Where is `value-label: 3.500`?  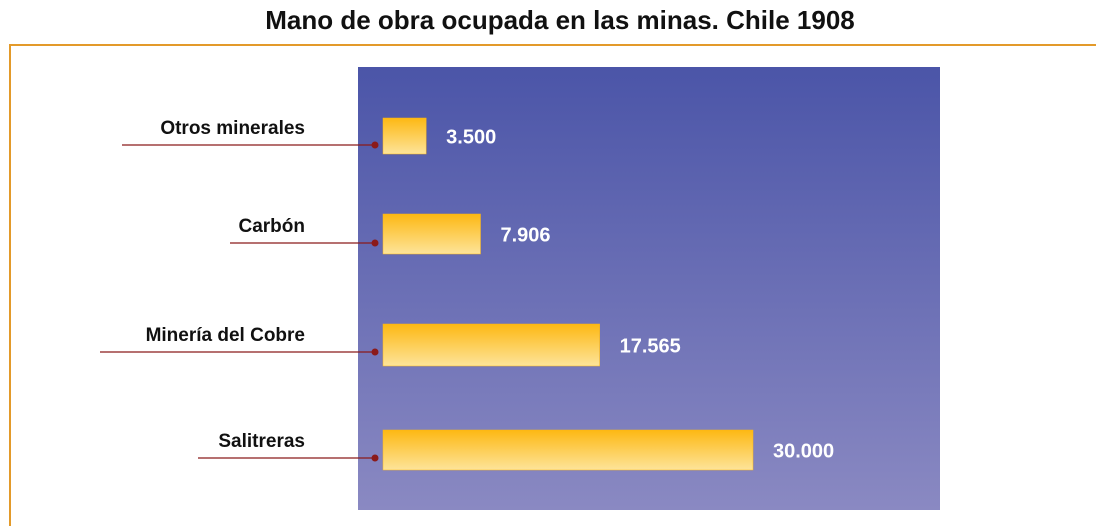
value-label: 3.500 is located at coordinates (471, 137).